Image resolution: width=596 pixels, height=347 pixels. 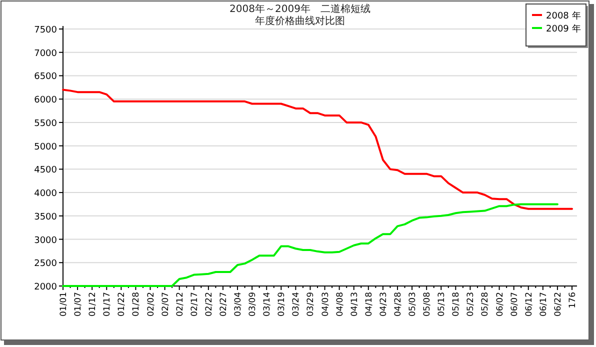 What do you see at coordinates (151, 304) in the screenshot?
I see `x-tick-label: 02/02` at bounding box center [151, 304].